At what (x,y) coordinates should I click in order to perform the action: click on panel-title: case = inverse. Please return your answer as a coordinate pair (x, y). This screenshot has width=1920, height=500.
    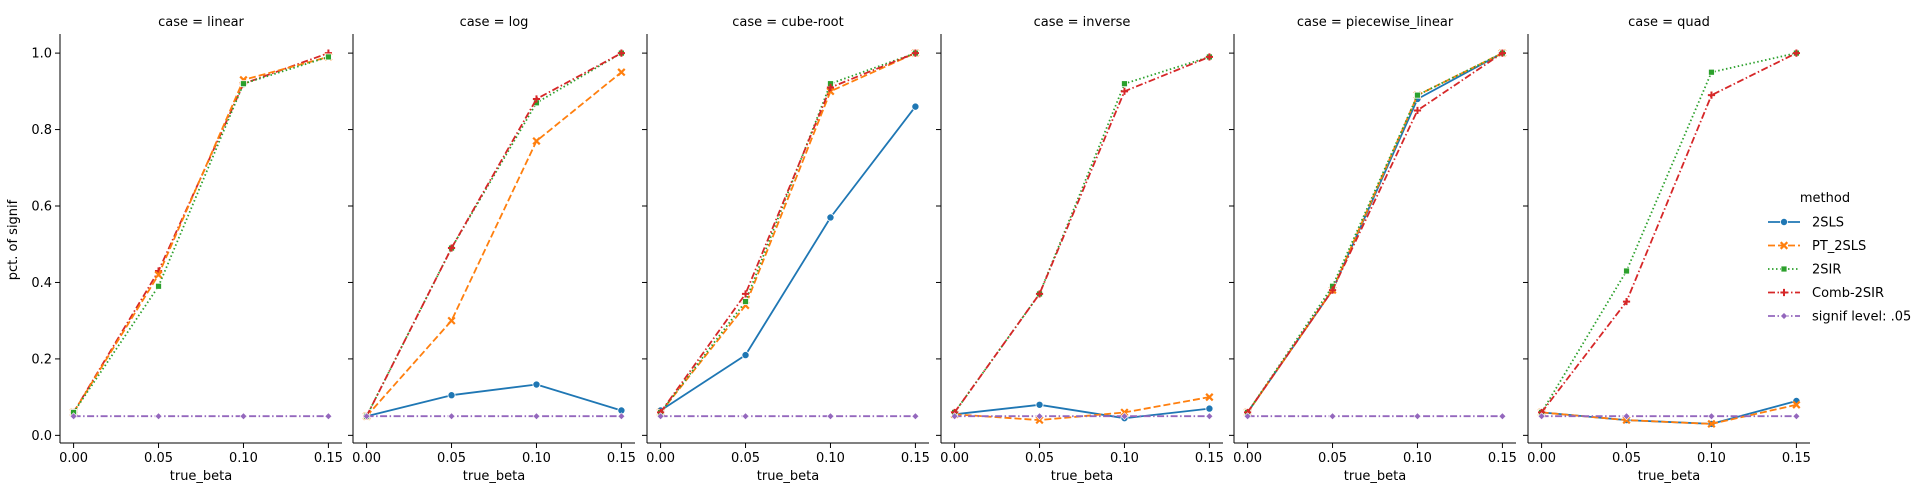
    Looking at the image, I should click on (1082, 22).